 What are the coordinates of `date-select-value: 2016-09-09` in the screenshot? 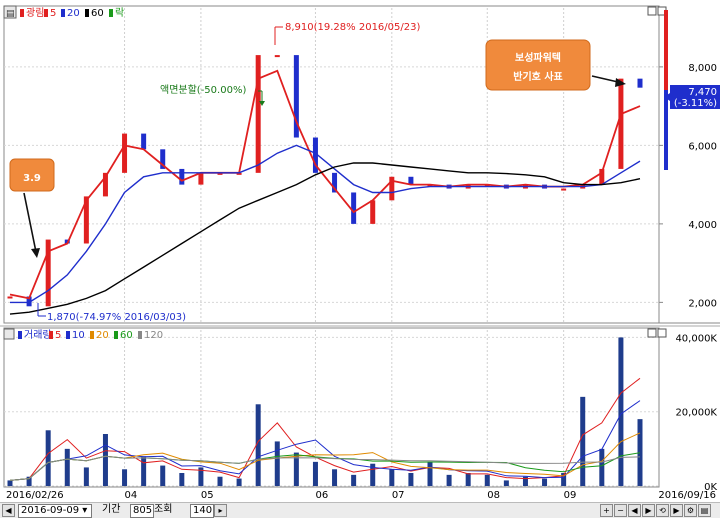 It's located at (50, 510).